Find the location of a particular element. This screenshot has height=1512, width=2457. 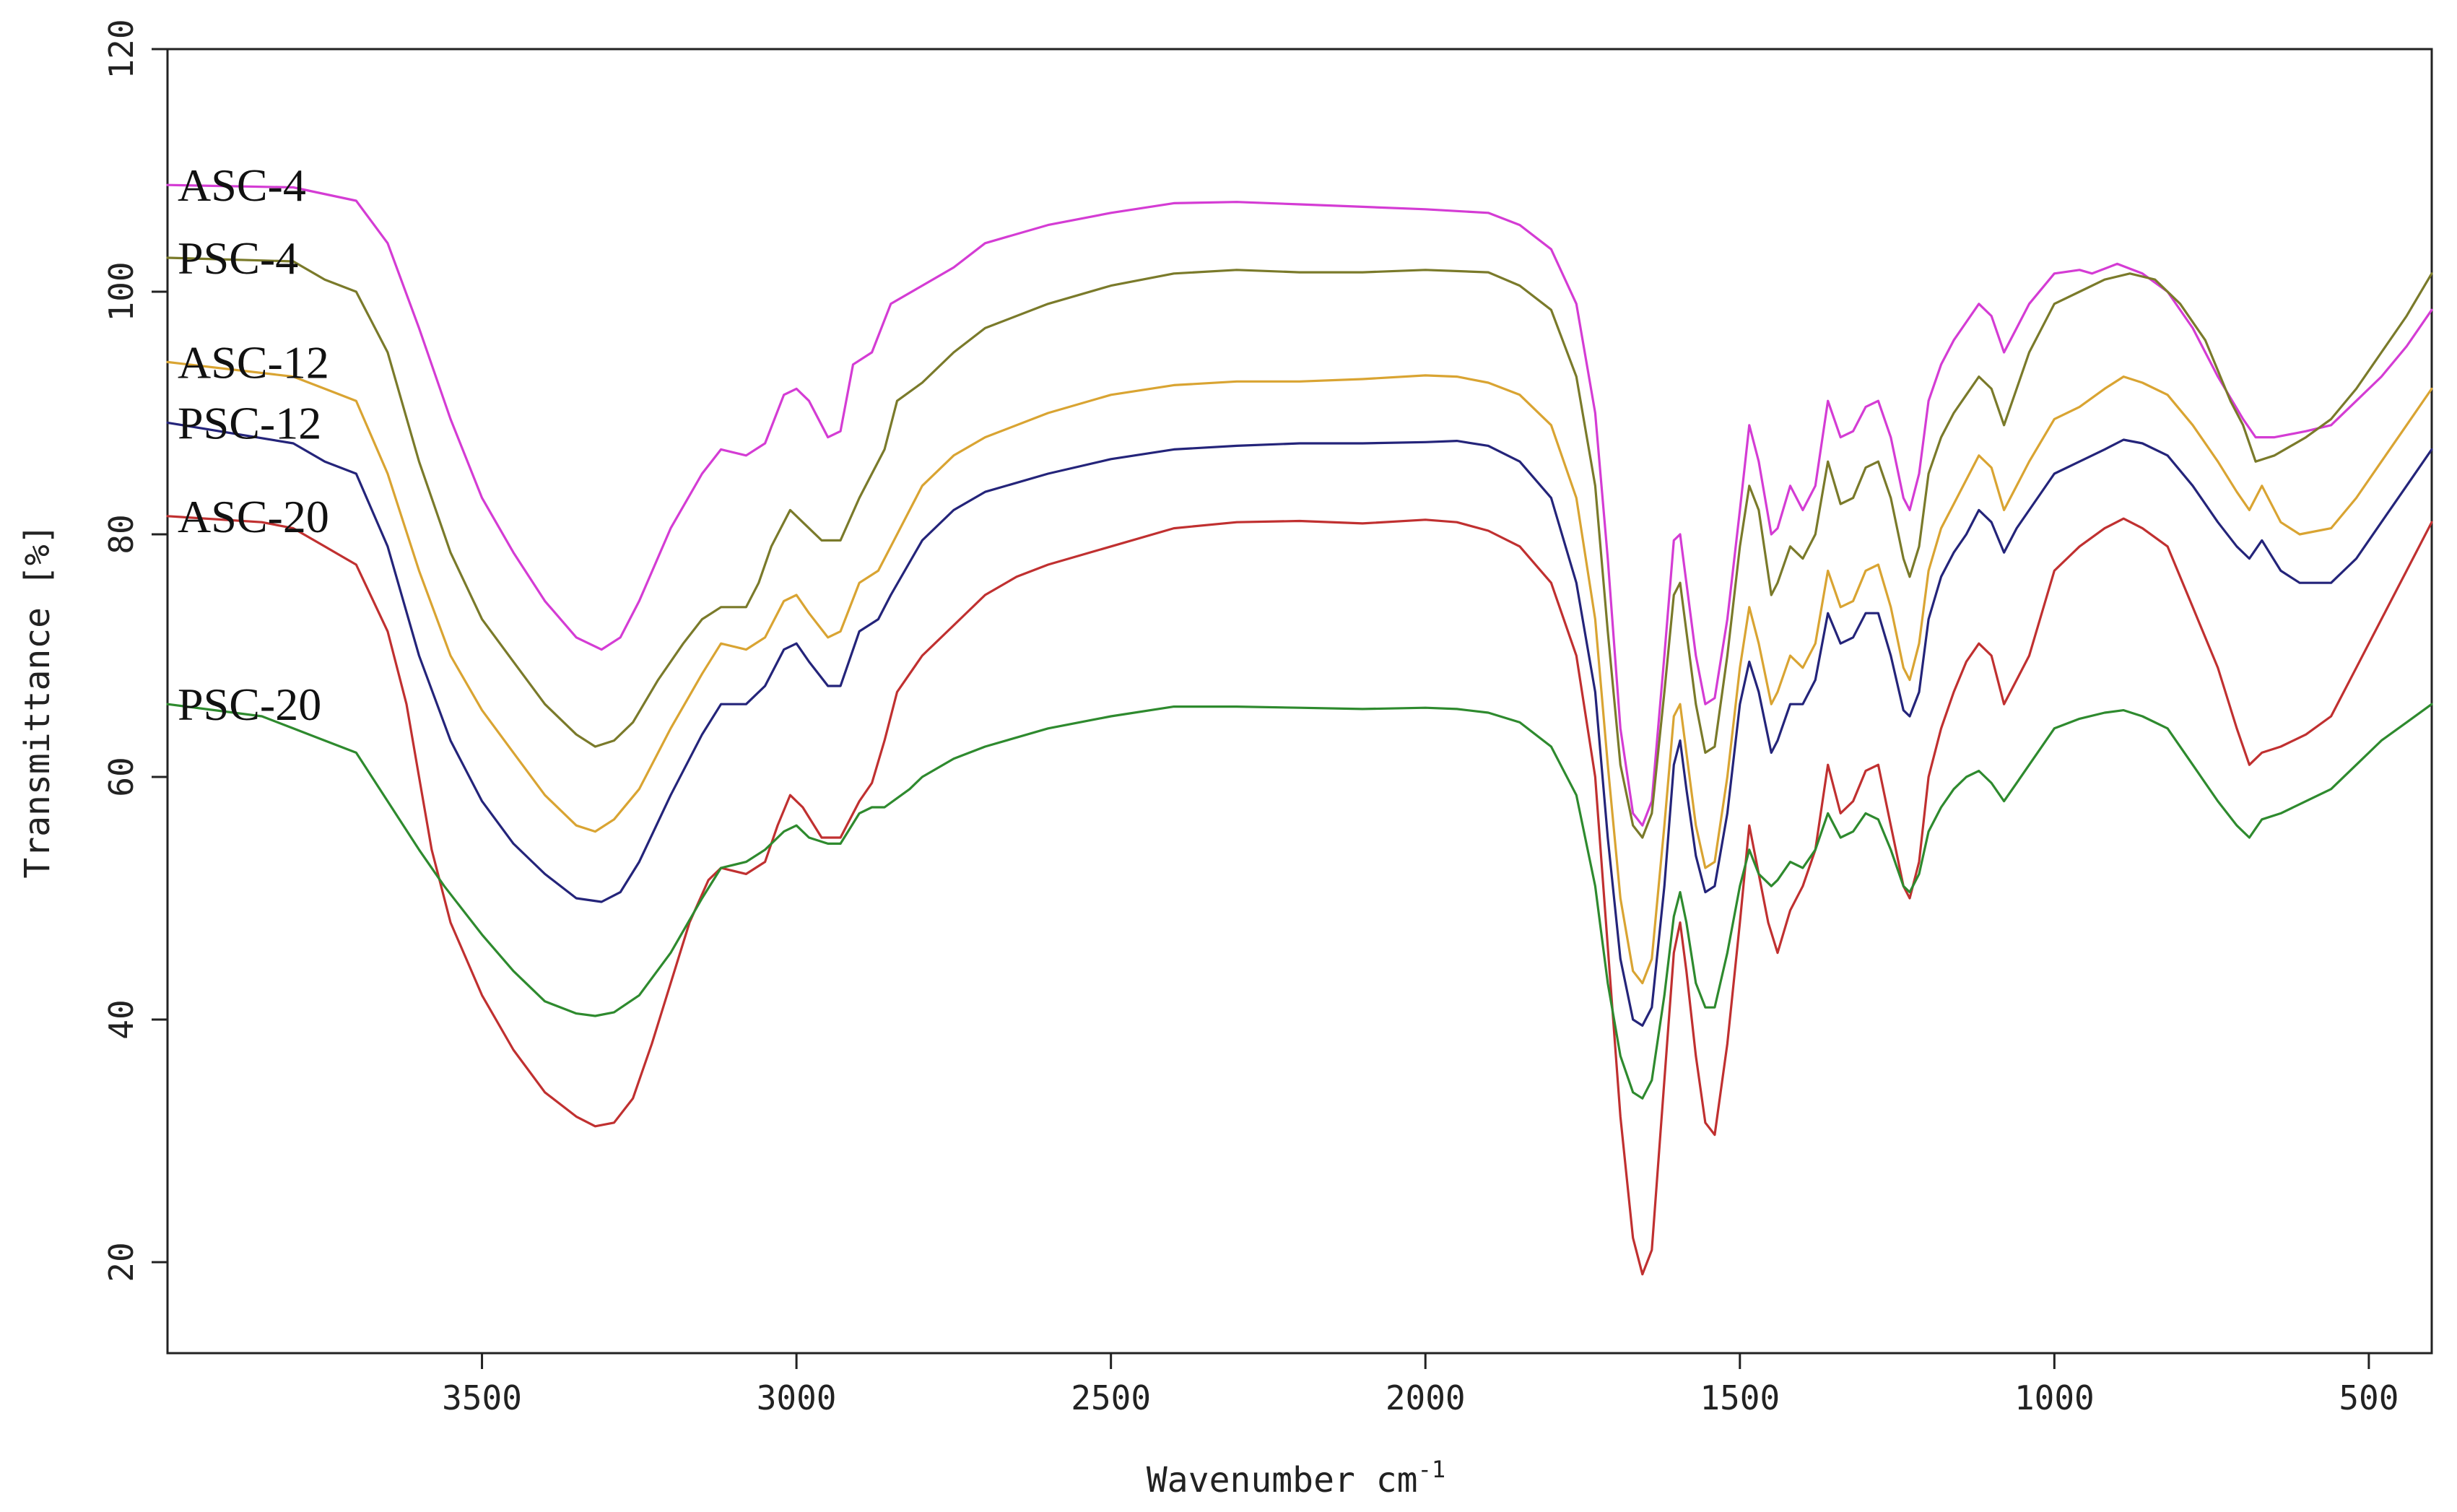

x-tick-label: 1500 is located at coordinates (1740, 1397).